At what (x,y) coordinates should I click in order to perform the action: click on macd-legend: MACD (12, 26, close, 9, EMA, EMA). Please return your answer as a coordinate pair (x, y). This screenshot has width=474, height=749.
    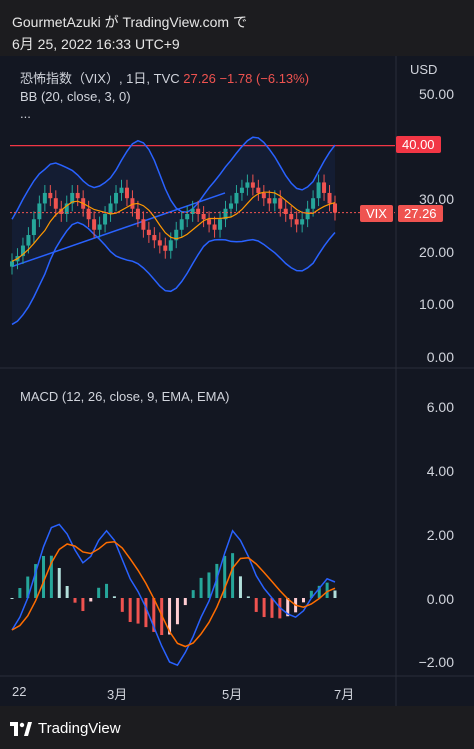
    Looking at the image, I should click on (125, 396).